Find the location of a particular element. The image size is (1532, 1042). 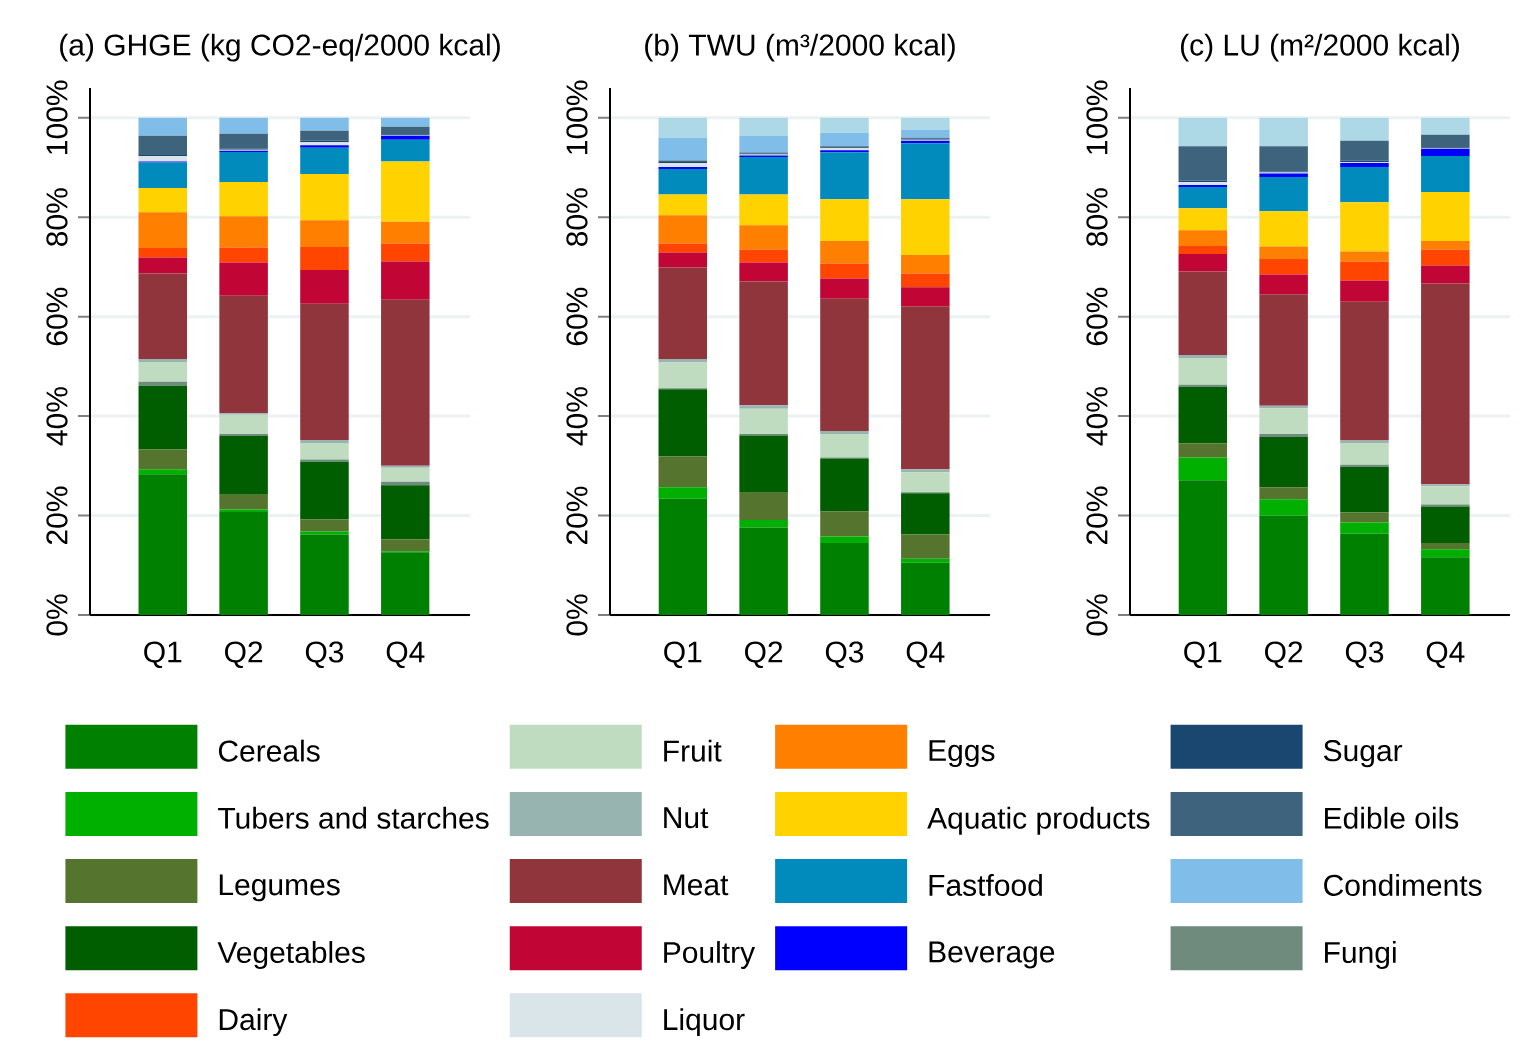

legend-label: Beverage is located at coordinates (992, 955).